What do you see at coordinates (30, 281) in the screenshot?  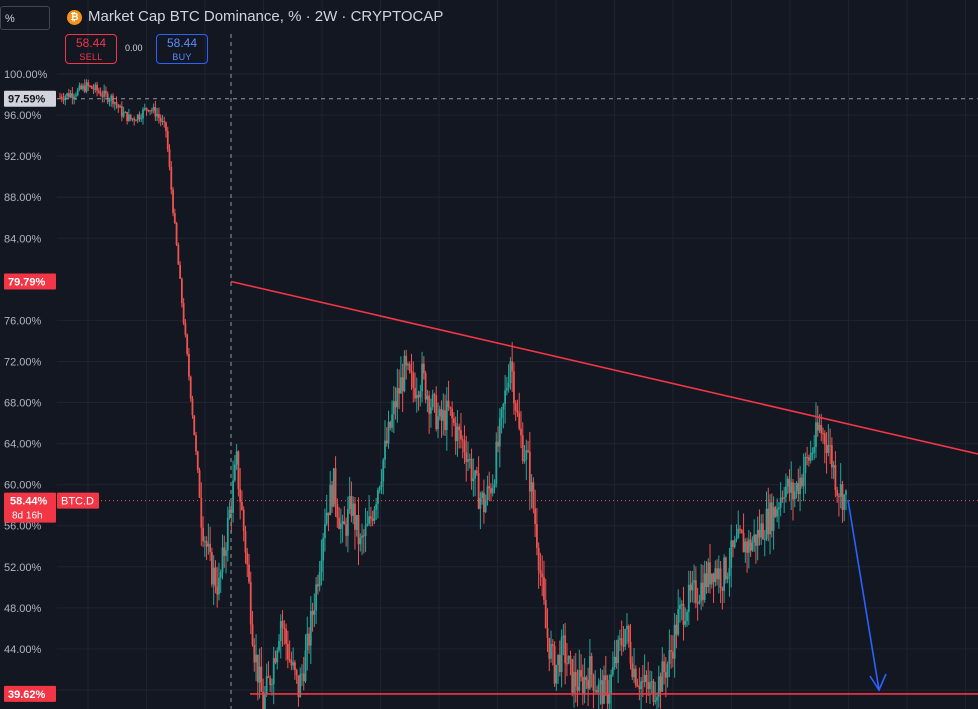 I see `trendline-price-label-bg` at bounding box center [30, 281].